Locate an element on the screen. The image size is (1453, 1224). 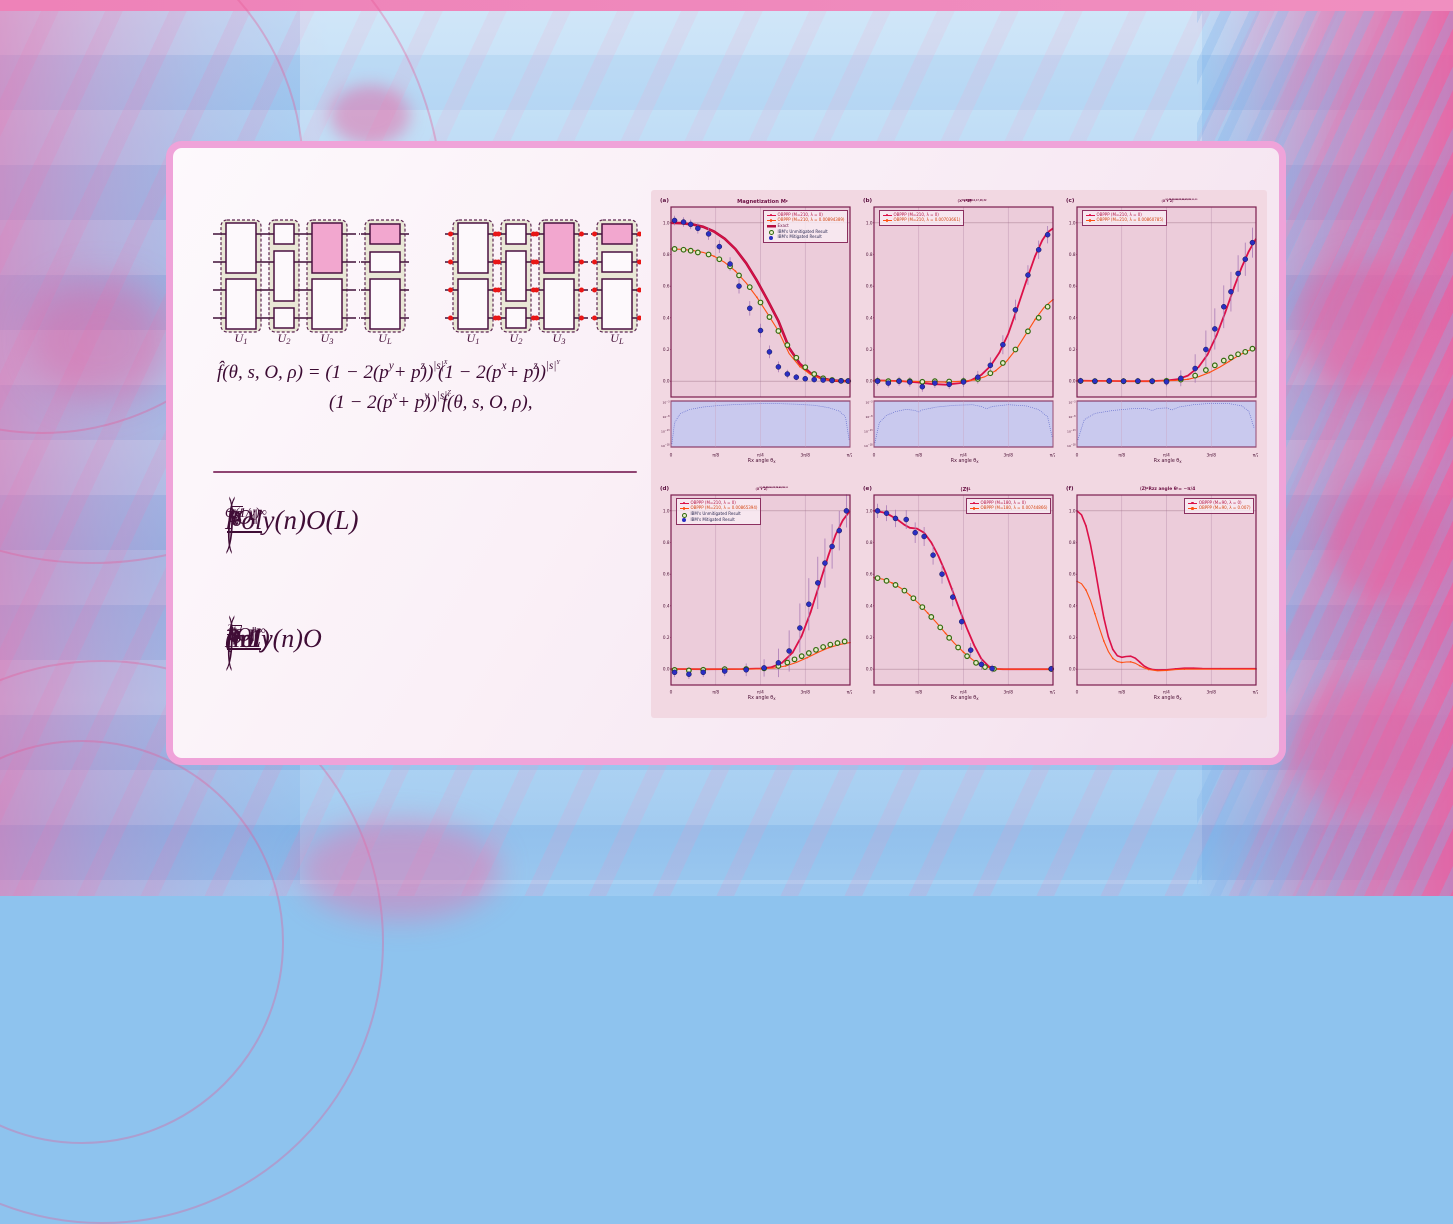
open-paren: ( is located at coordinates (230, 637).